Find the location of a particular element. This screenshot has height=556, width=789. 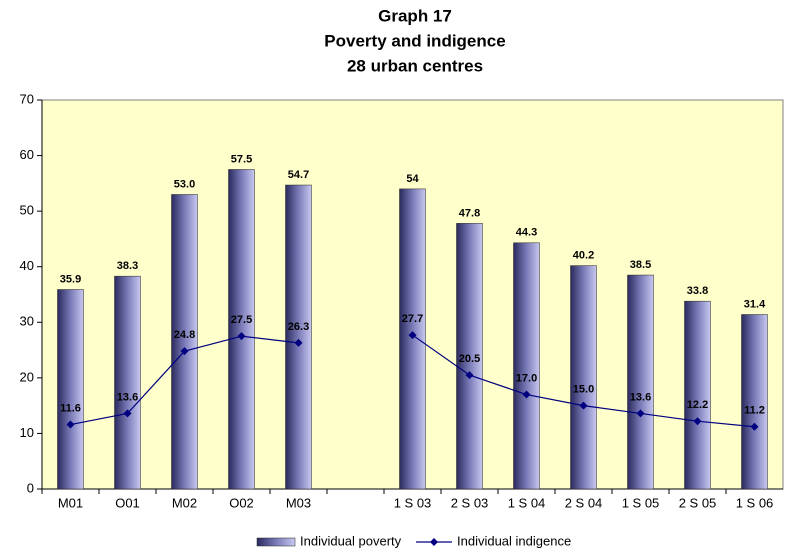

bar-value-label: 35.9 is located at coordinates (70, 279).